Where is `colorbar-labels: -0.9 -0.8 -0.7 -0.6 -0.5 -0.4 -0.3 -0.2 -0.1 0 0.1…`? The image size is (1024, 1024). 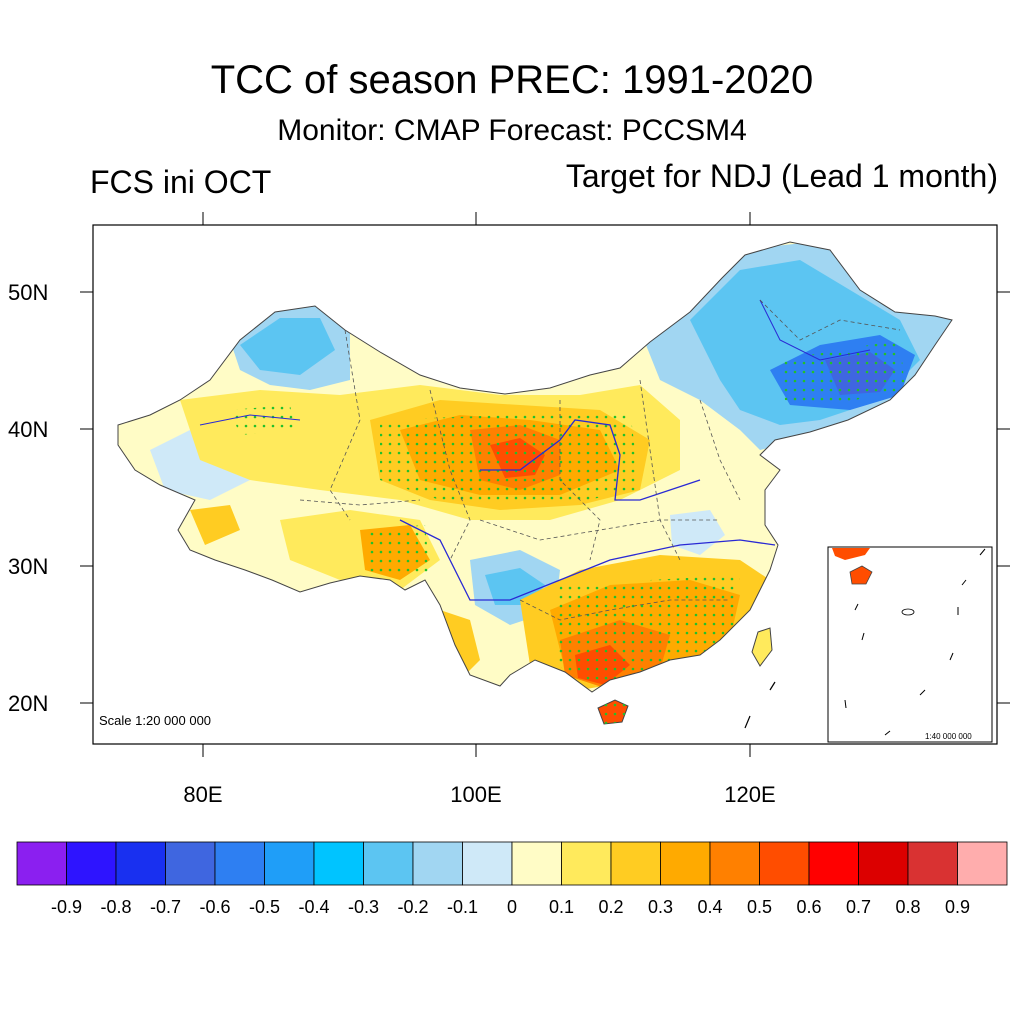
colorbar-labels: -0.9 -0.8 -0.7 -0.6 -0.5 -0.4 -0.3 -0.2 -0.1 0 0.1… is located at coordinates (510, 907).